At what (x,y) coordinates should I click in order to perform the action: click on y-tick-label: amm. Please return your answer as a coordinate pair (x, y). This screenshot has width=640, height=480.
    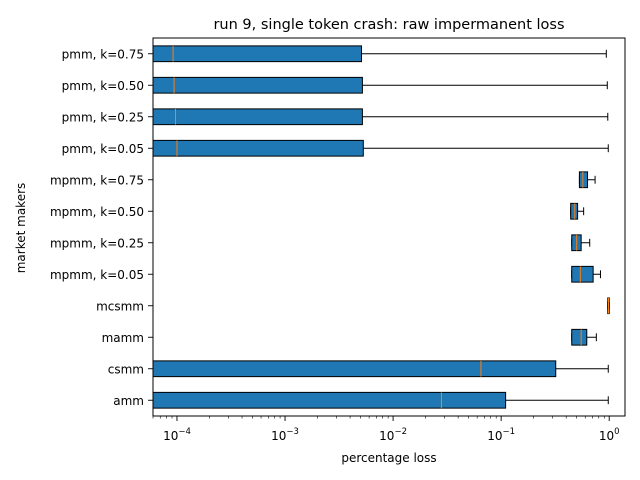
    Looking at the image, I should click on (128, 401).